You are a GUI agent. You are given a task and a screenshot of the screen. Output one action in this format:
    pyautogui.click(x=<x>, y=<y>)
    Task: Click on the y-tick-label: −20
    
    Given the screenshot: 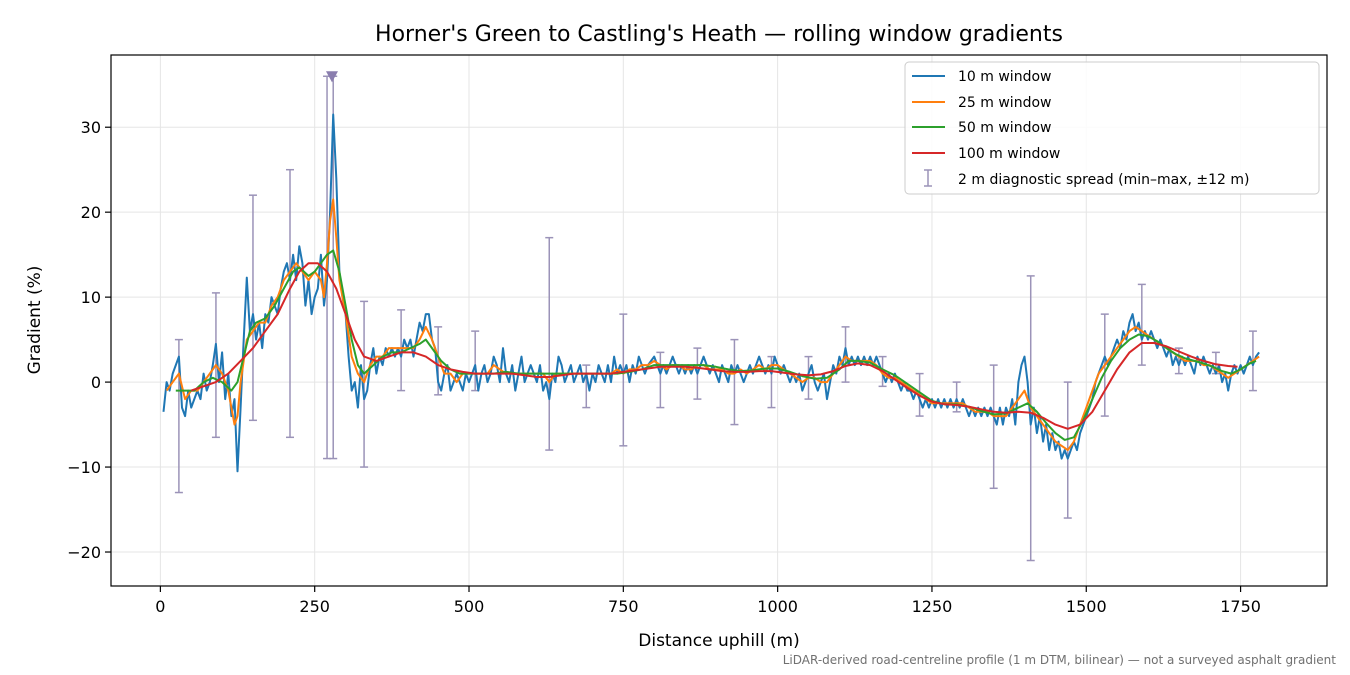 What is the action you would take?
    pyautogui.click(x=84, y=552)
    